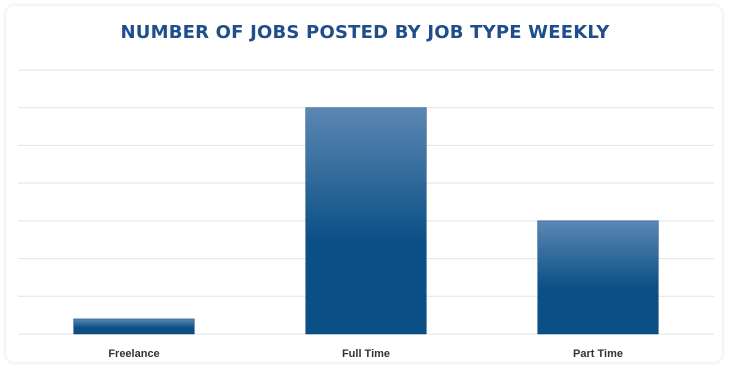 This screenshot has width=730, height=372. Describe the element at coordinates (598, 277) in the screenshot. I see `bar-part-time` at that location.